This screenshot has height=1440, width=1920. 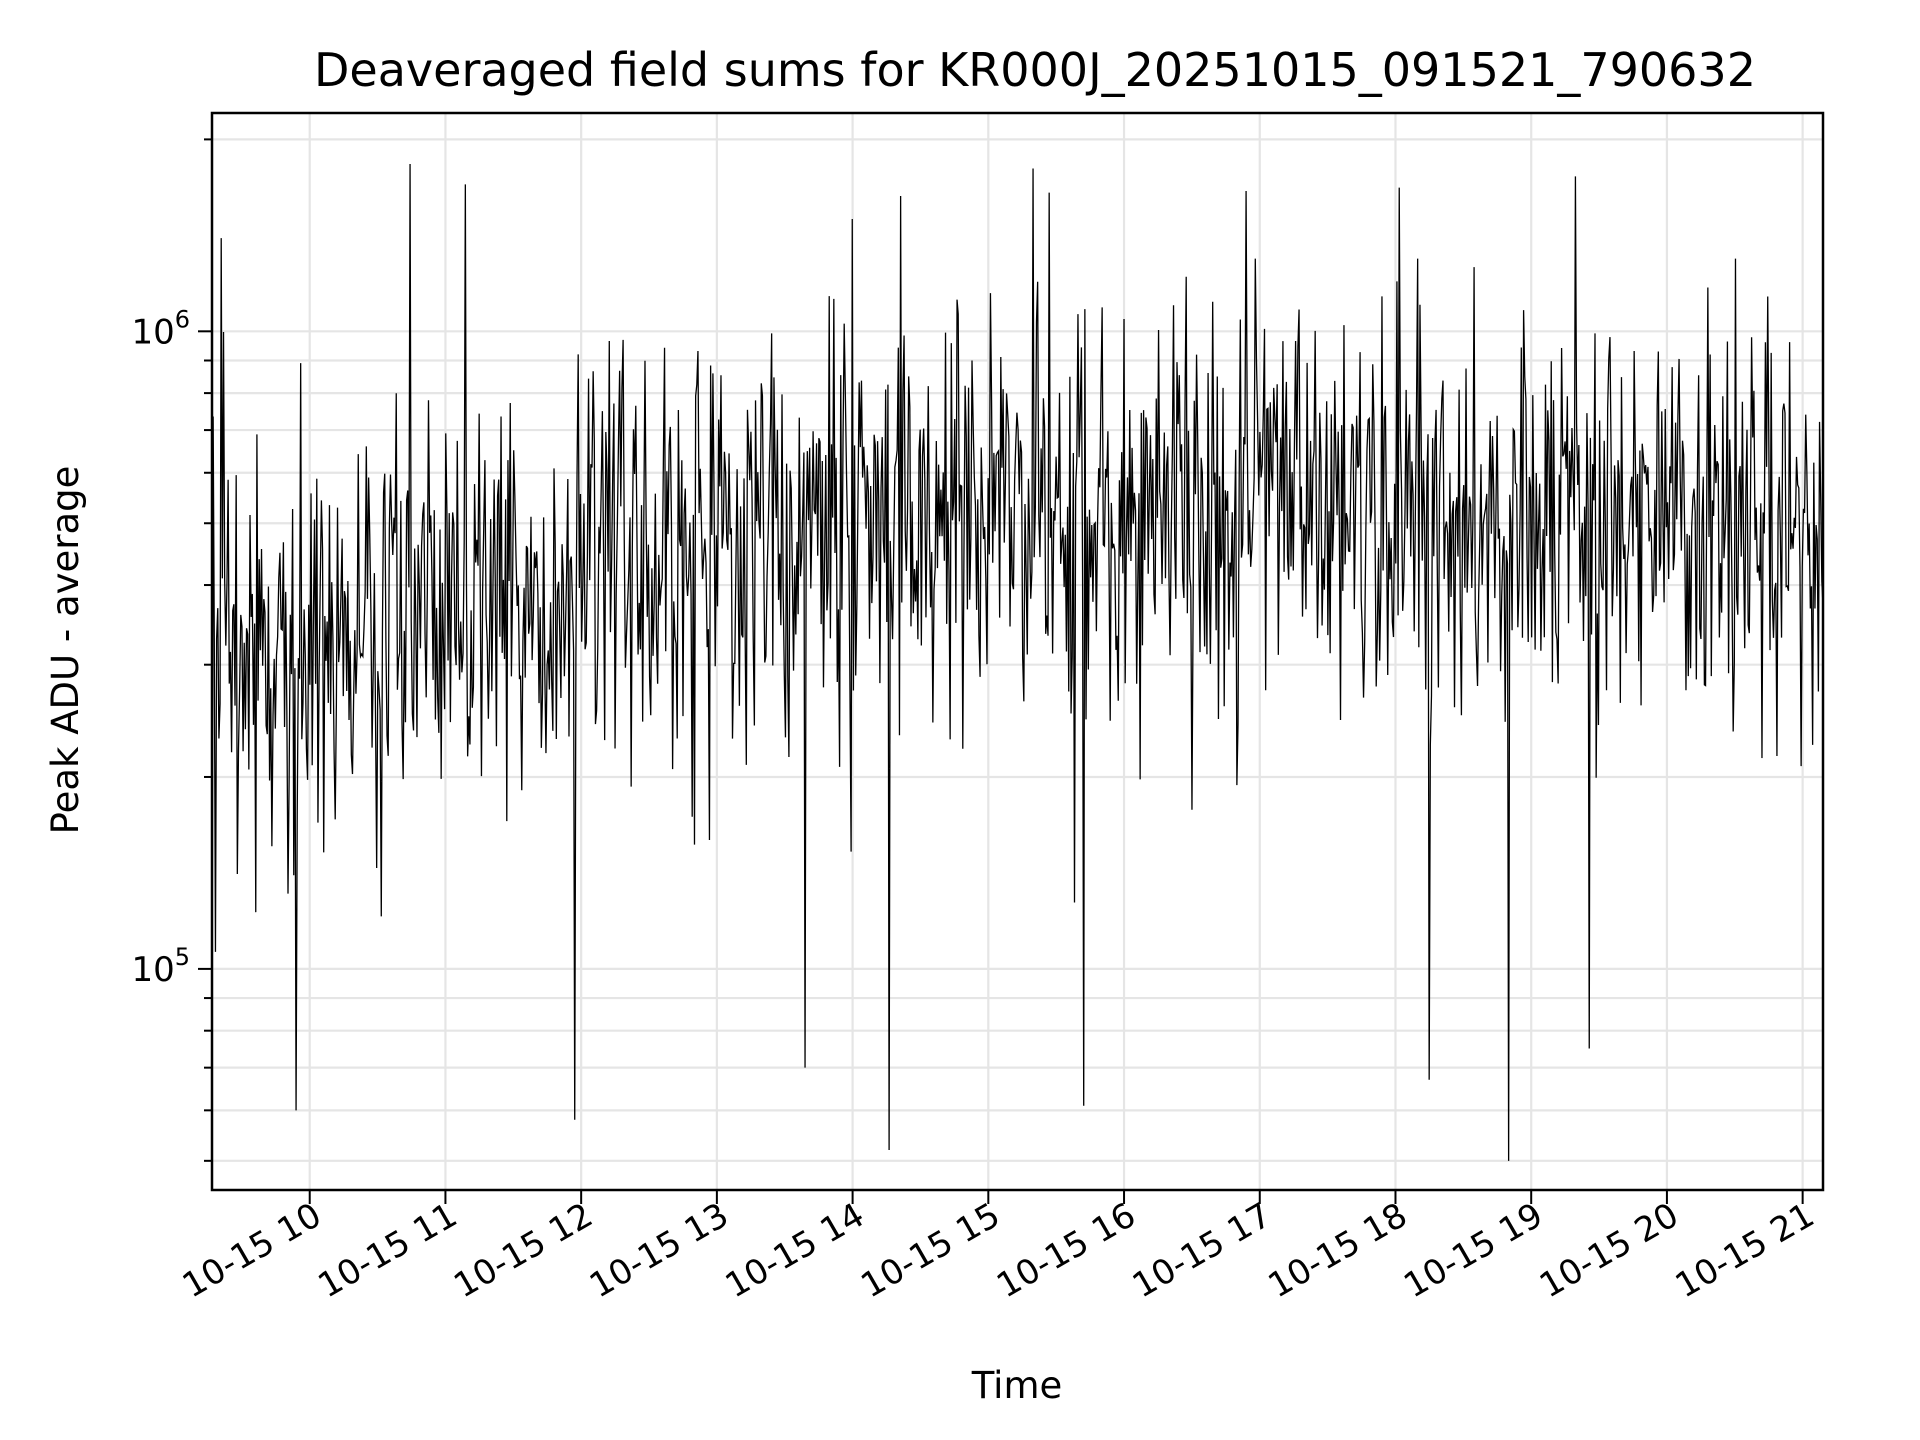 What do you see at coordinates (659, 1250) in the screenshot?
I see `x-tick-label: 10-15 13` at bounding box center [659, 1250].